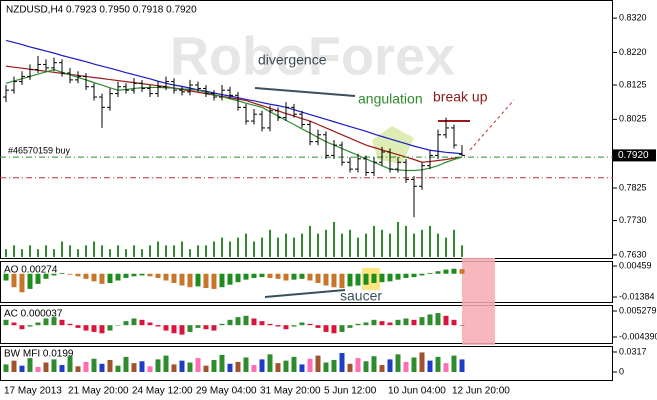 The image size is (657, 400). Describe the element at coordinates (306, 282) in the screenshot. I see `ao-panel` at that location.